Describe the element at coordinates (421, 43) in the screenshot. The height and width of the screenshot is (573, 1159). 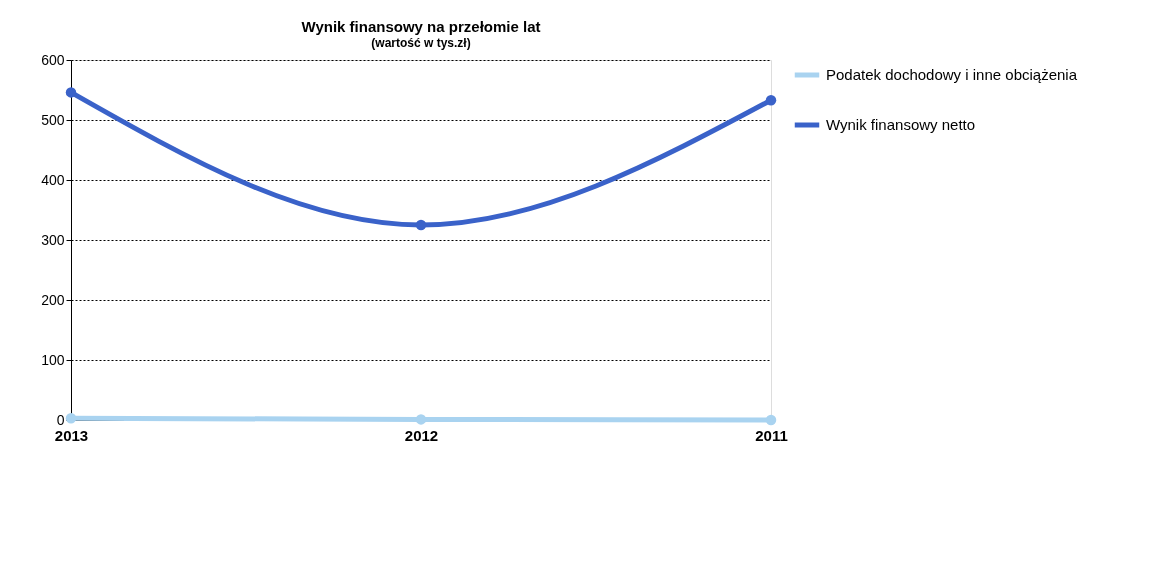
I see `chart-subtitle: (wartość w tys.zł)` at that location.